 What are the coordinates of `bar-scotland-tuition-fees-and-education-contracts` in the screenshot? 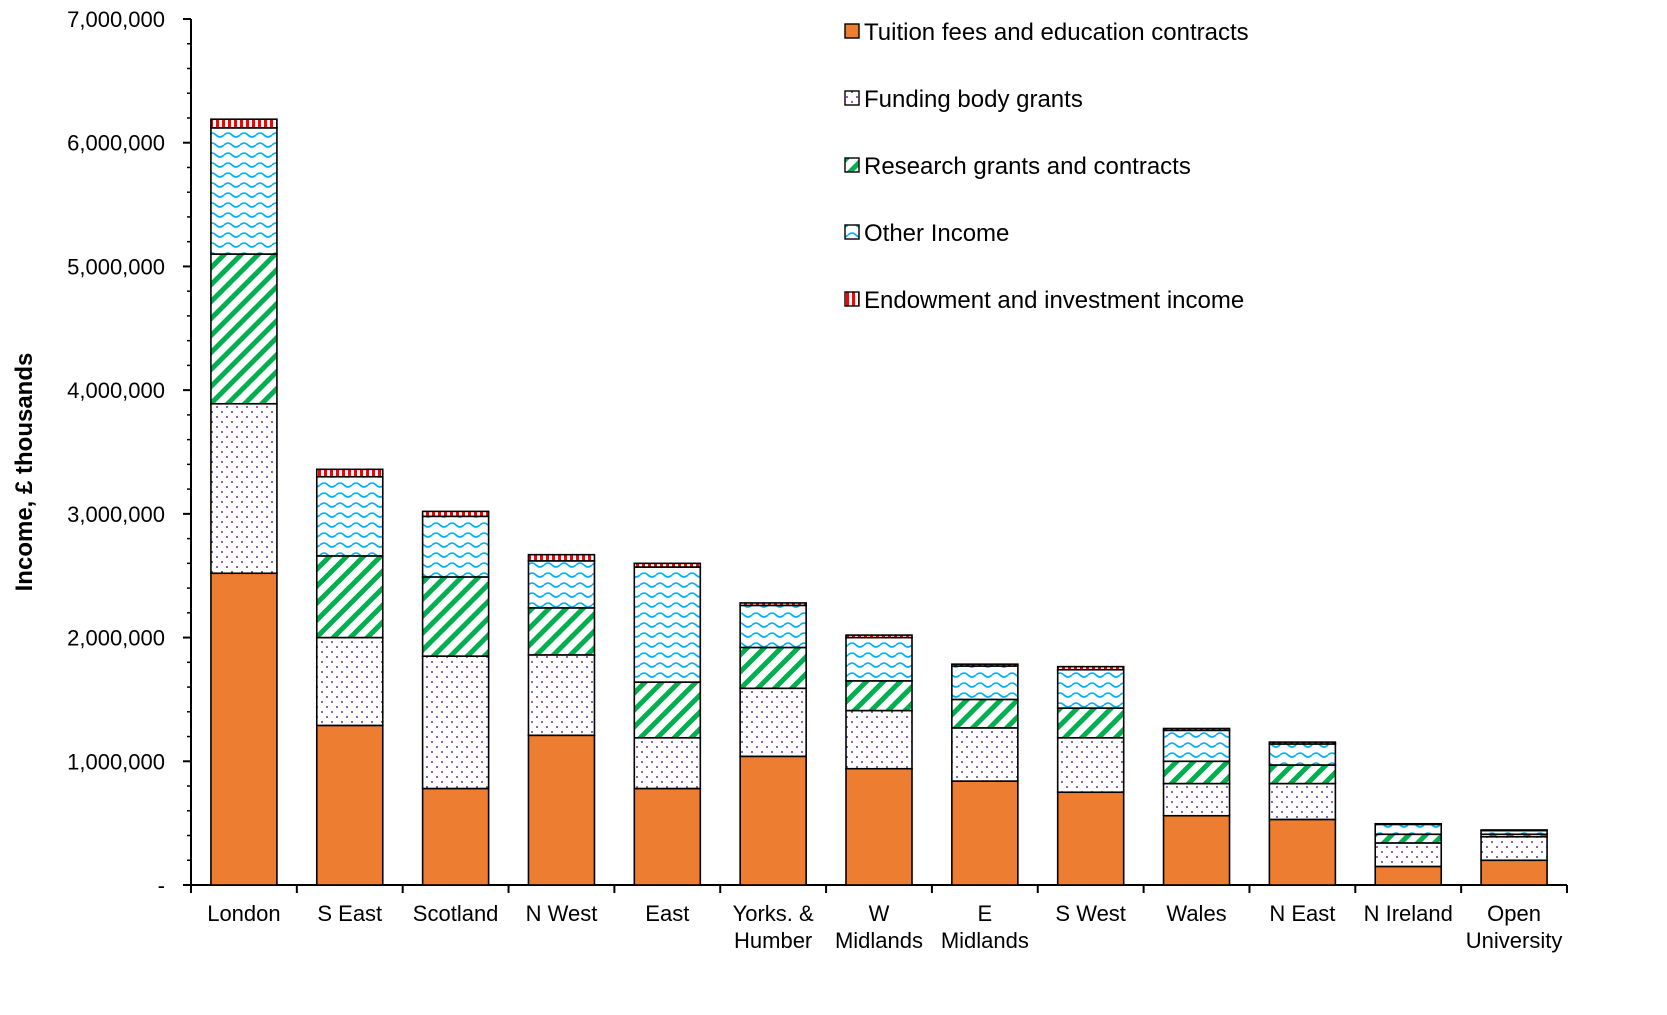 It's located at (455, 836).